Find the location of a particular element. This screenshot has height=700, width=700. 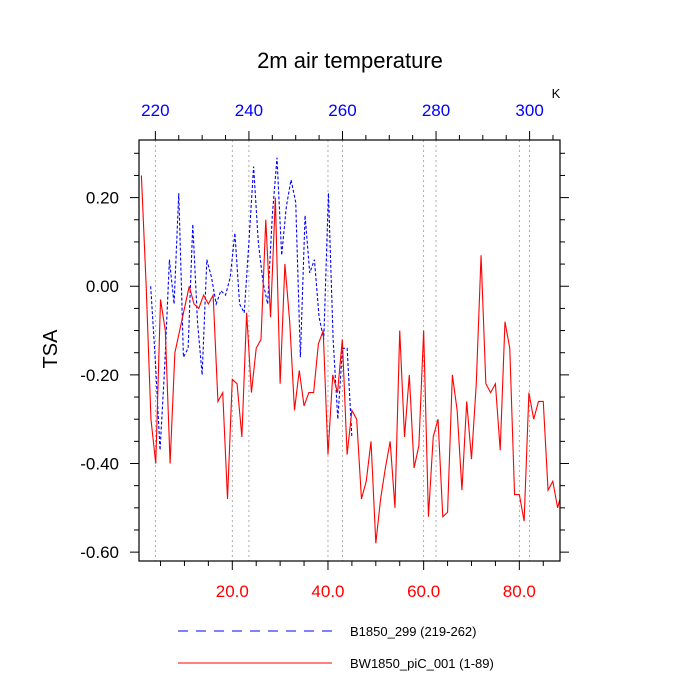

top-axis-tick-label: 300 is located at coordinates (529, 110).